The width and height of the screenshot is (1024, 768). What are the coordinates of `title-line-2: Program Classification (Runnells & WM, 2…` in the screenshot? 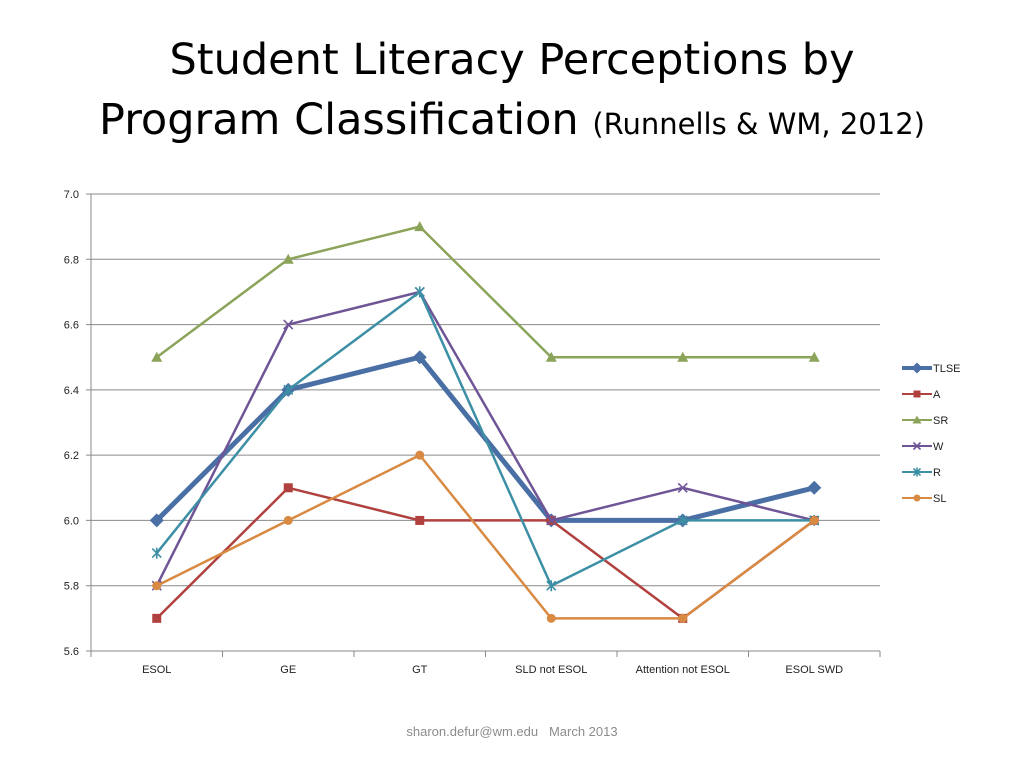 It's located at (512, 122).